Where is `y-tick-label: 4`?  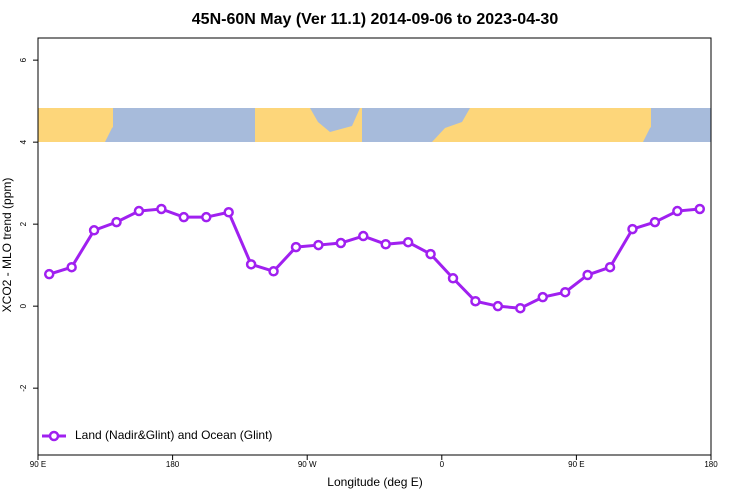 y-tick-label: 4 is located at coordinates (23, 141).